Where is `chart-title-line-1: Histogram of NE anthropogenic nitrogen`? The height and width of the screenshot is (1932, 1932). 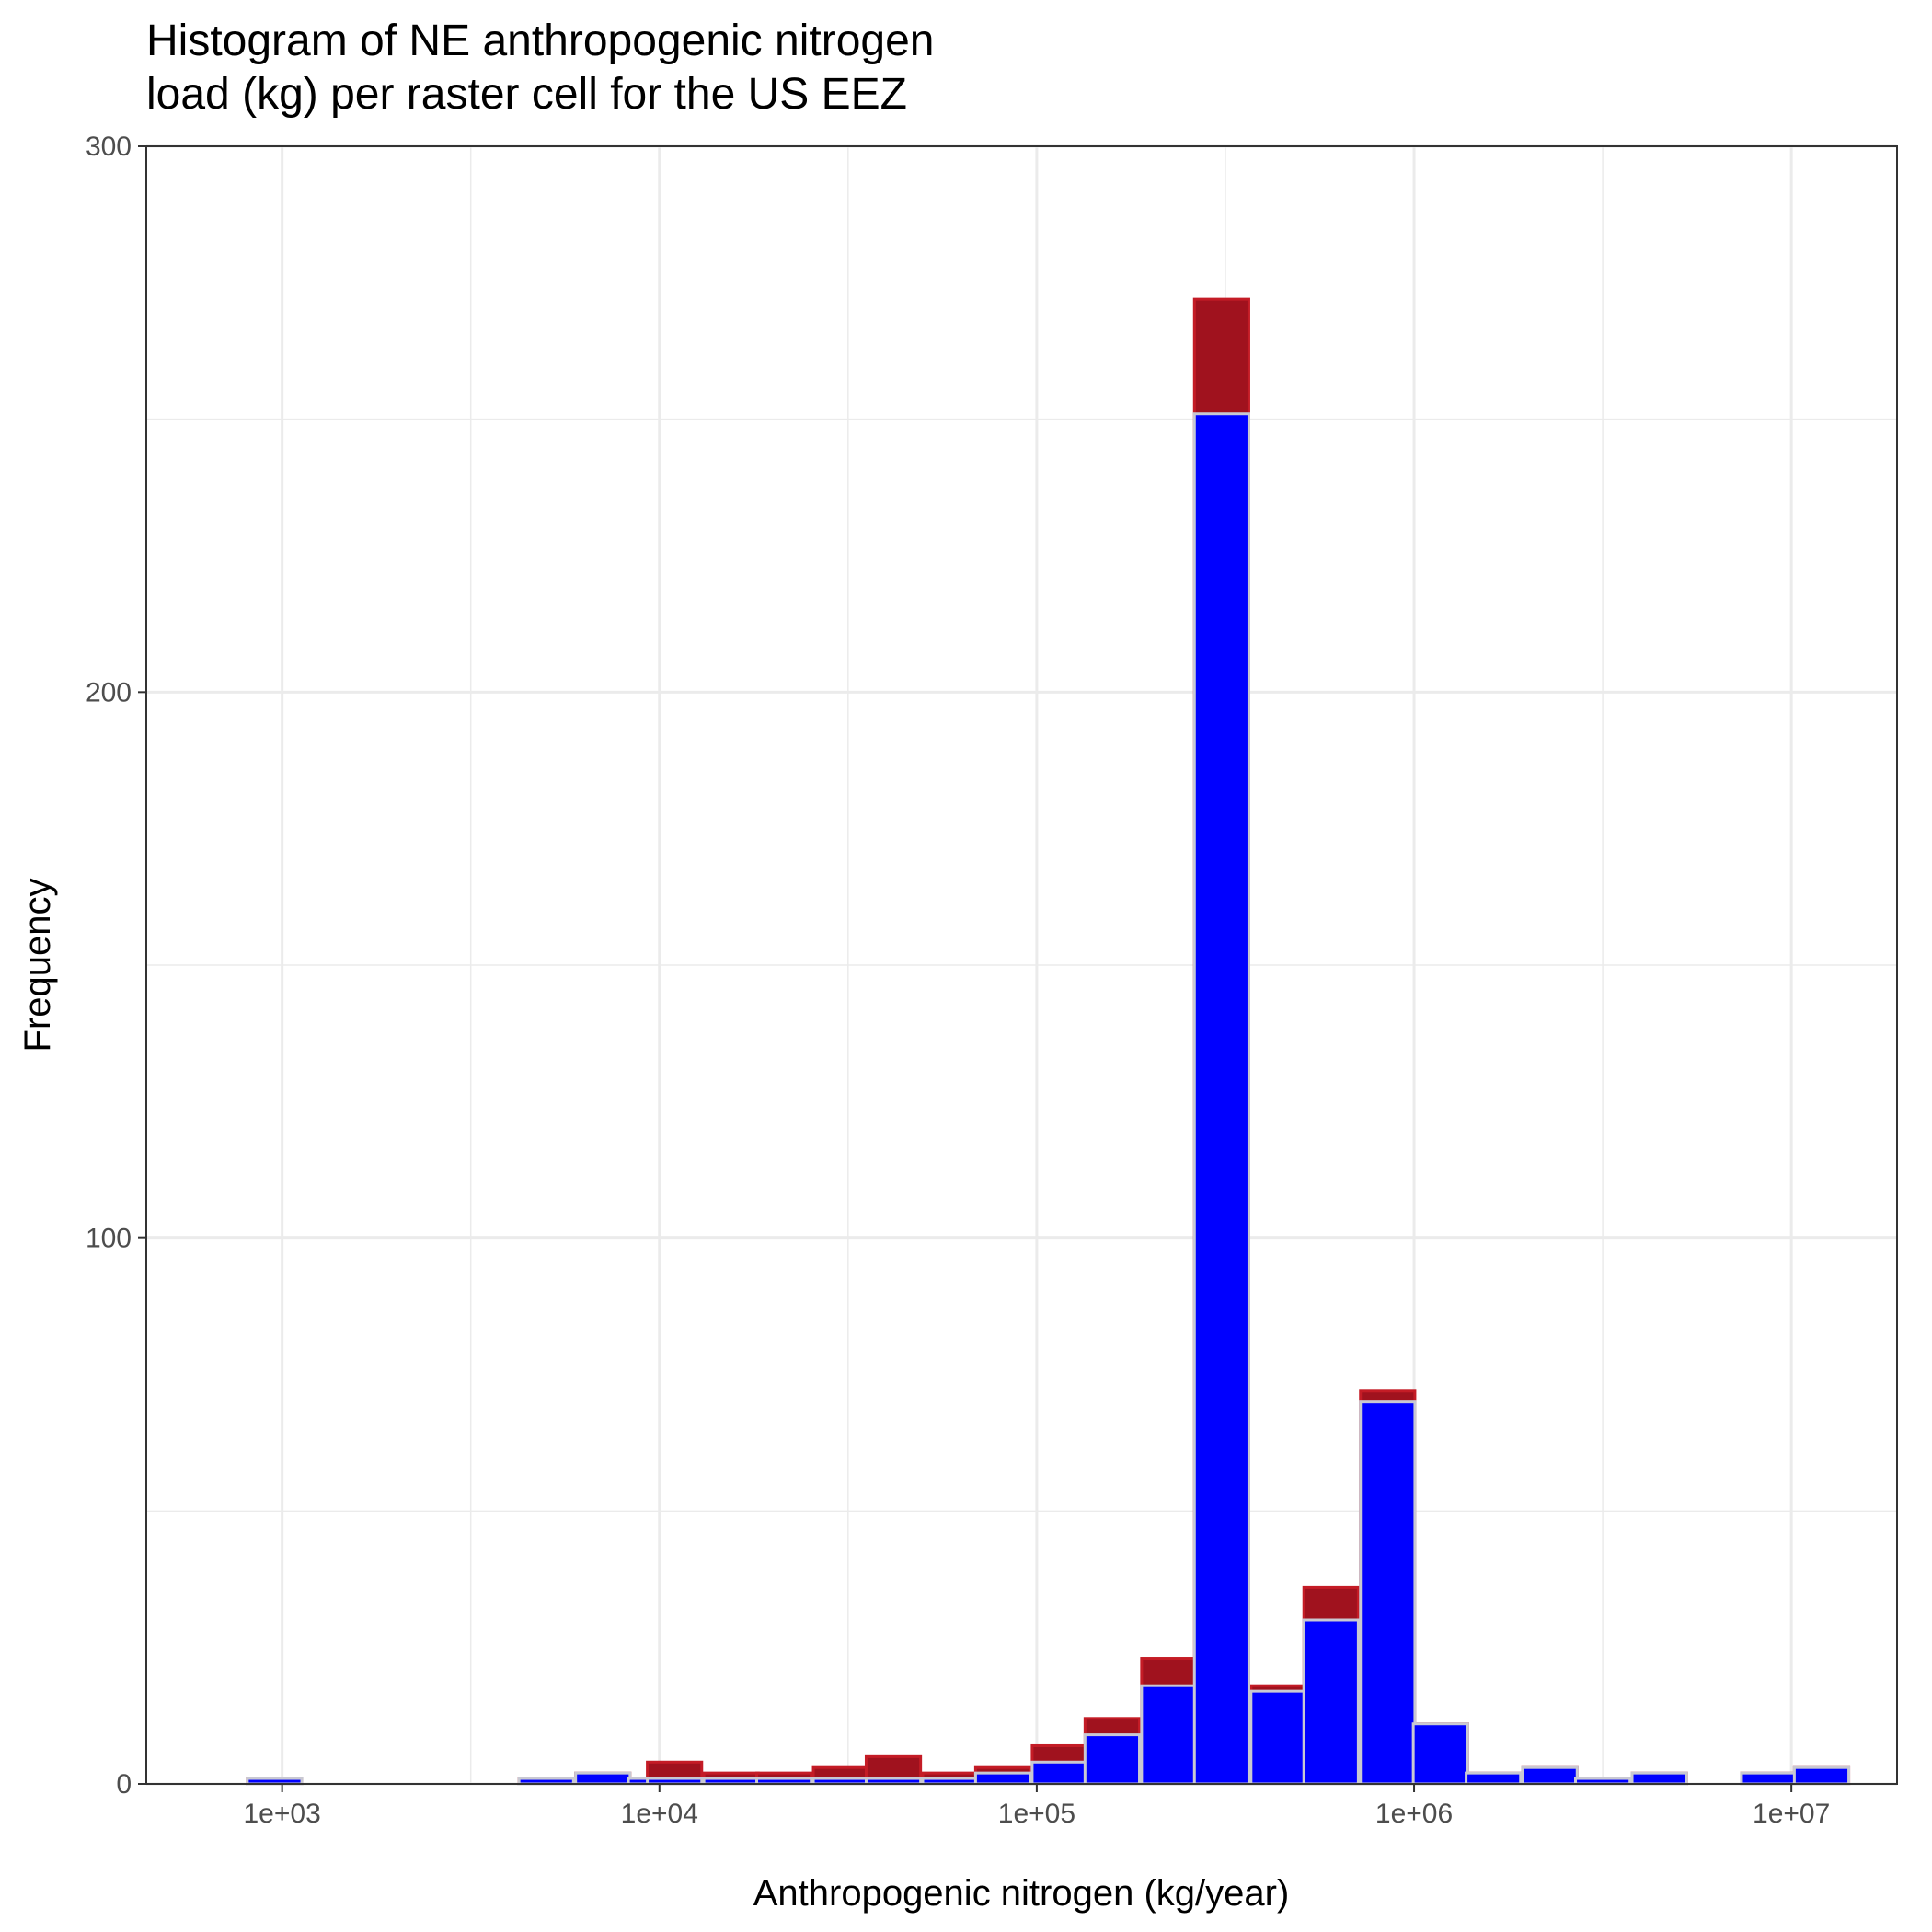
chart-title-line-1: Histogram of NE anthropogenic nitrogen is located at coordinates (540, 41).